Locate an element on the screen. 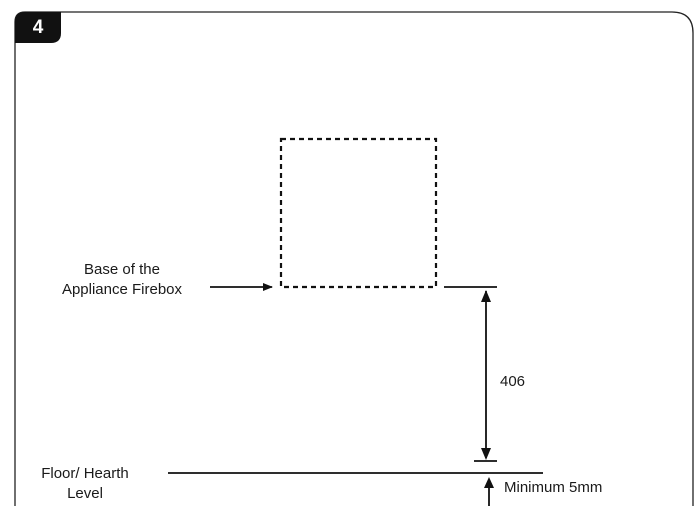  minimum-arrow-head is located at coordinates (489, 482).